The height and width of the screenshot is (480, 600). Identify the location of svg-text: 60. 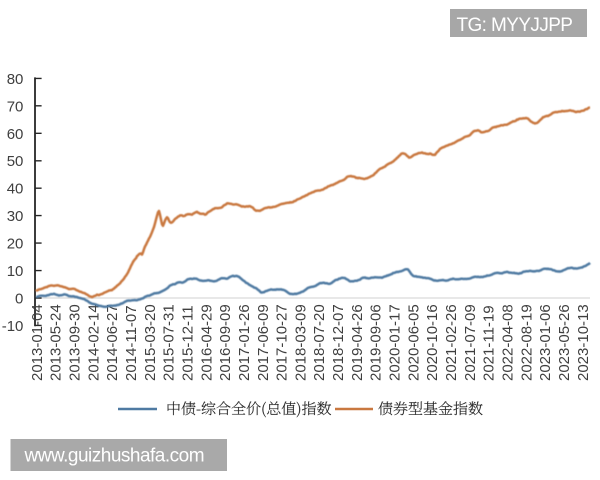
(15, 134).